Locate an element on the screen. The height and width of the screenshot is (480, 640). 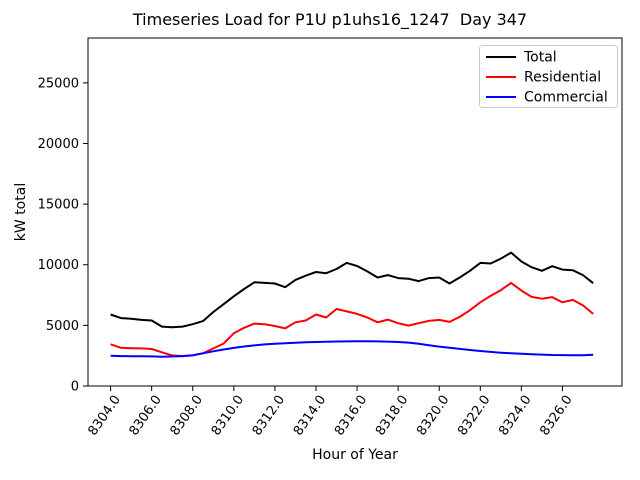
y-tick-label: 5000 is located at coordinates (62, 326).